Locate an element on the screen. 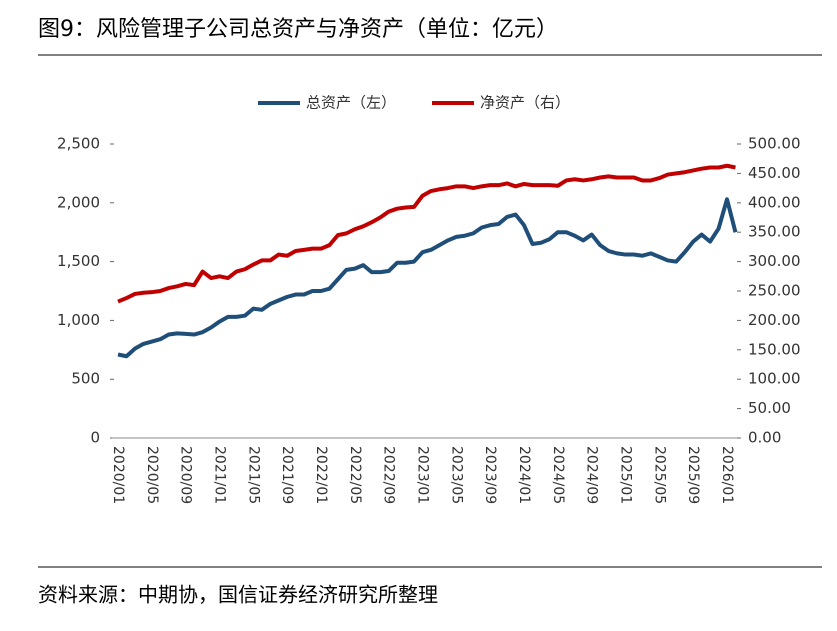 The height and width of the screenshot is (631, 837). y2-tick-label: 100.00 is located at coordinates (774, 379).